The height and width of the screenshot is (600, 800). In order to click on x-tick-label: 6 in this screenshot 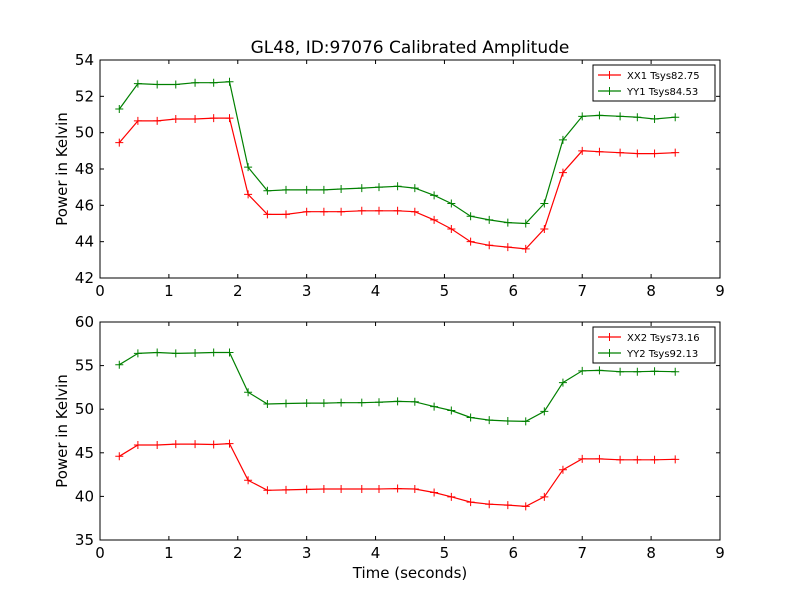, I will do `click(514, 553)`.